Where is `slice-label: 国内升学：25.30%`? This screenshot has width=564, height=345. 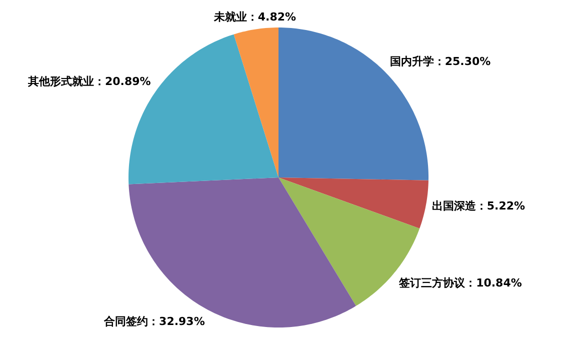 slice-label: 国内升学：25.30% is located at coordinates (440, 61).